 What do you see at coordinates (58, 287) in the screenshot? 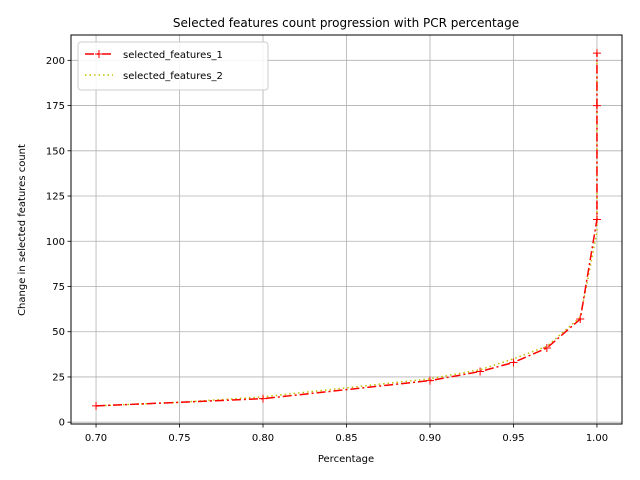
I see `y-tick-label: 75` at bounding box center [58, 287].